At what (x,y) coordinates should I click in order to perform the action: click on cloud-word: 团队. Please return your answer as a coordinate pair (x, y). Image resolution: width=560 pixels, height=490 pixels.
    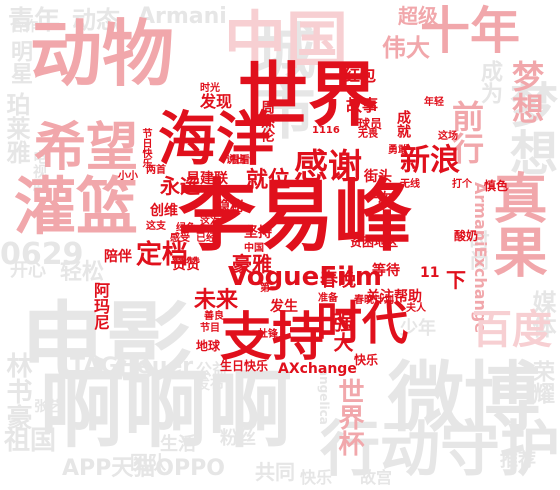
    Looking at the image, I should click on (148, 463).